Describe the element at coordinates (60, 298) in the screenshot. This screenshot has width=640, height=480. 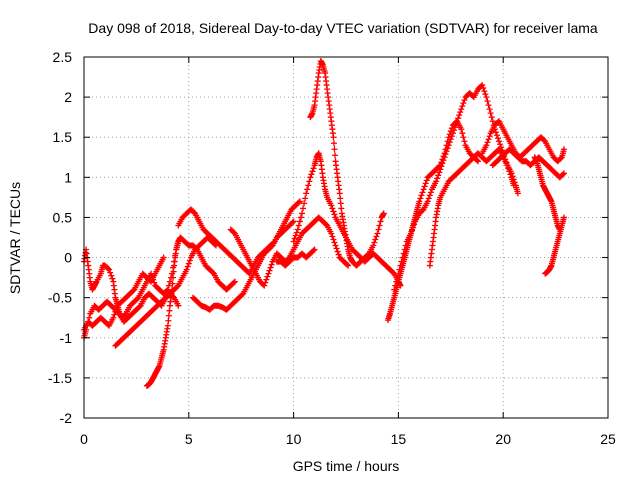
I see `y-tick-label: -0.5` at that location.